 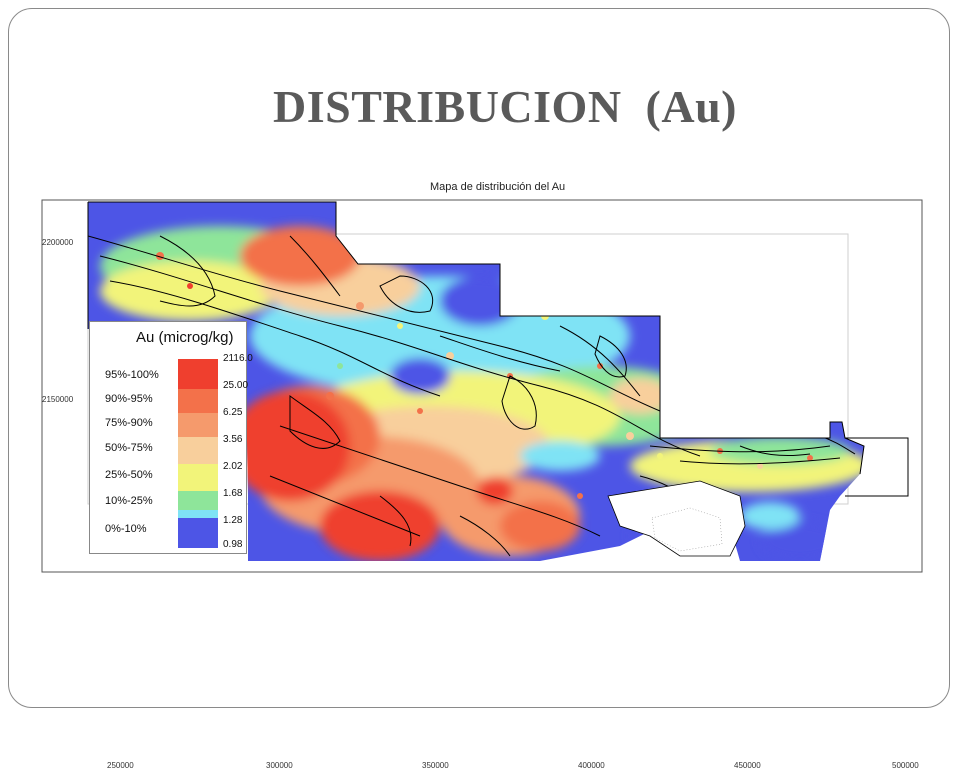 I want to click on legend-class-label: 90%-95%, so click(x=129, y=399).